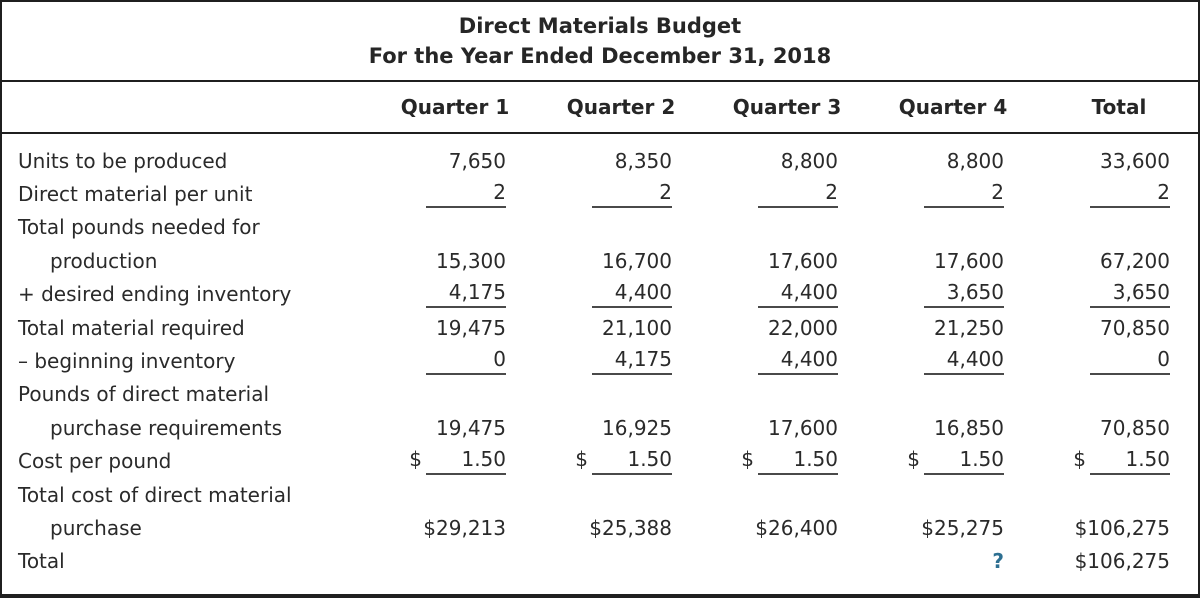 Image resolution: width=1200 pixels, height=598 pixels. I want to click on total-value: 67,200, so click(1135, 260).